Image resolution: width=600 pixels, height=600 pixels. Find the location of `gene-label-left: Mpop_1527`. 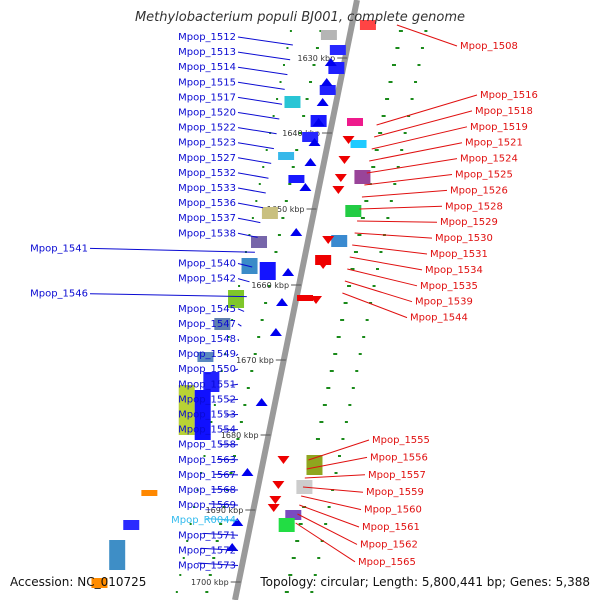

gene-label-left: Mpop_1527 is located at coordinates (207, 158).